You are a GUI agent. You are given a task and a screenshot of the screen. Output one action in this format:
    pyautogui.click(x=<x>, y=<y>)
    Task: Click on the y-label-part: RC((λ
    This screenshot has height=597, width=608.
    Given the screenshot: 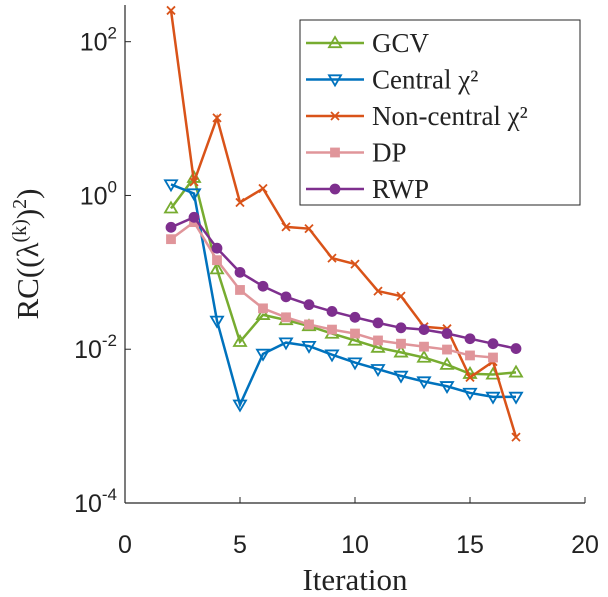 What is the action you would take?
    pyautogui.click(x=27, y=280)
    